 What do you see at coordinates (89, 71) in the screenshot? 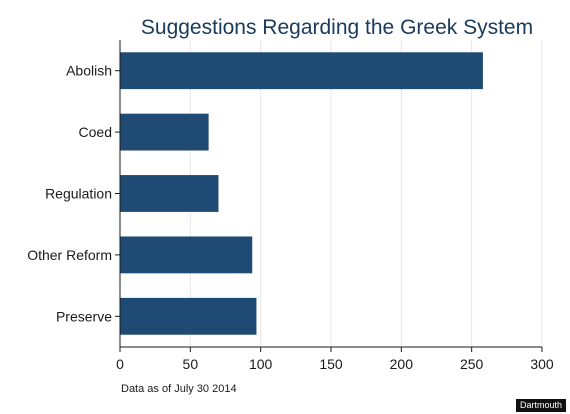
I see `category-label: Abolish` at bounding box center [89, 71].